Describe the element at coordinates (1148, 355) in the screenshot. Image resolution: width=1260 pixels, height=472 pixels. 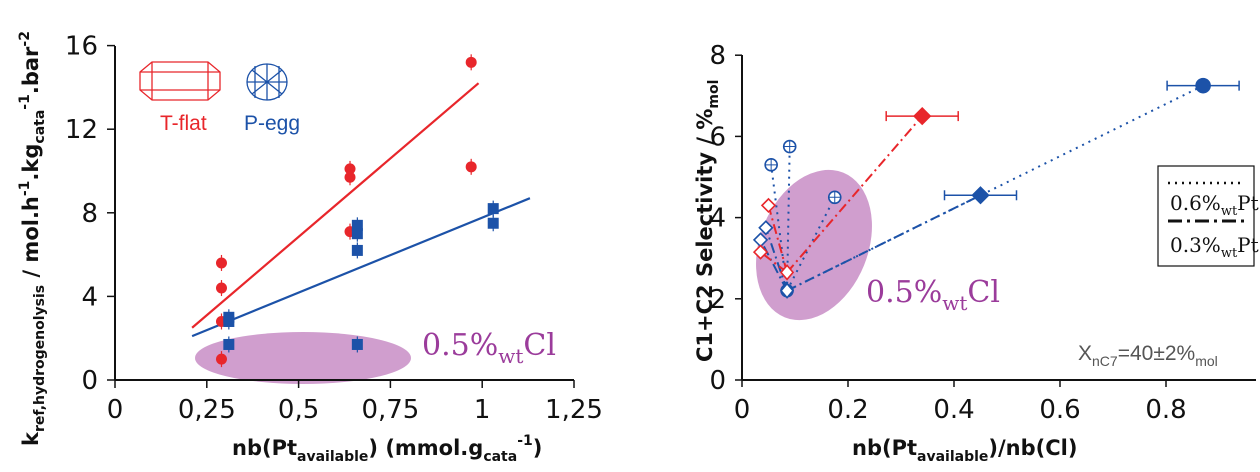
I see `conversion-note: XnC7=40±2%mol` at that location.